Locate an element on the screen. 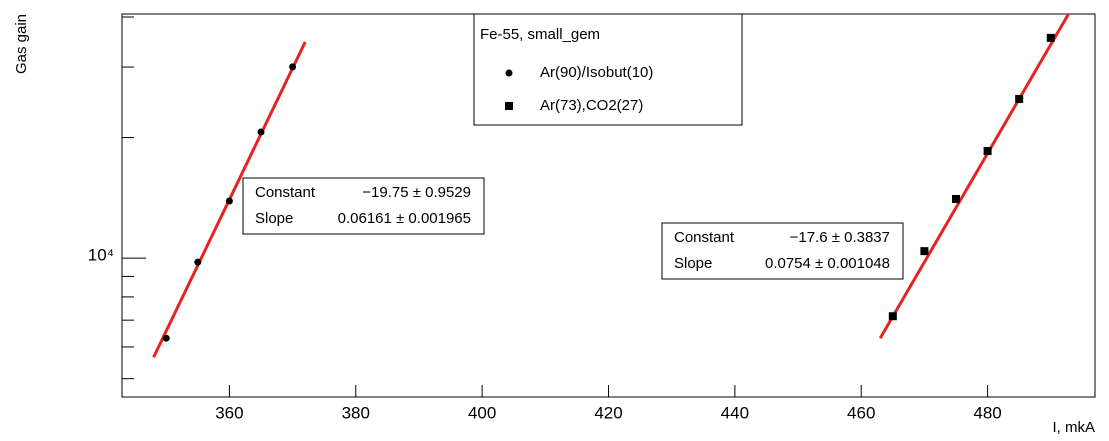 This screenshot has height=441, width=1109. stats-value: 0.06161 ± 0.001965 is located at coordinates (404, 218).